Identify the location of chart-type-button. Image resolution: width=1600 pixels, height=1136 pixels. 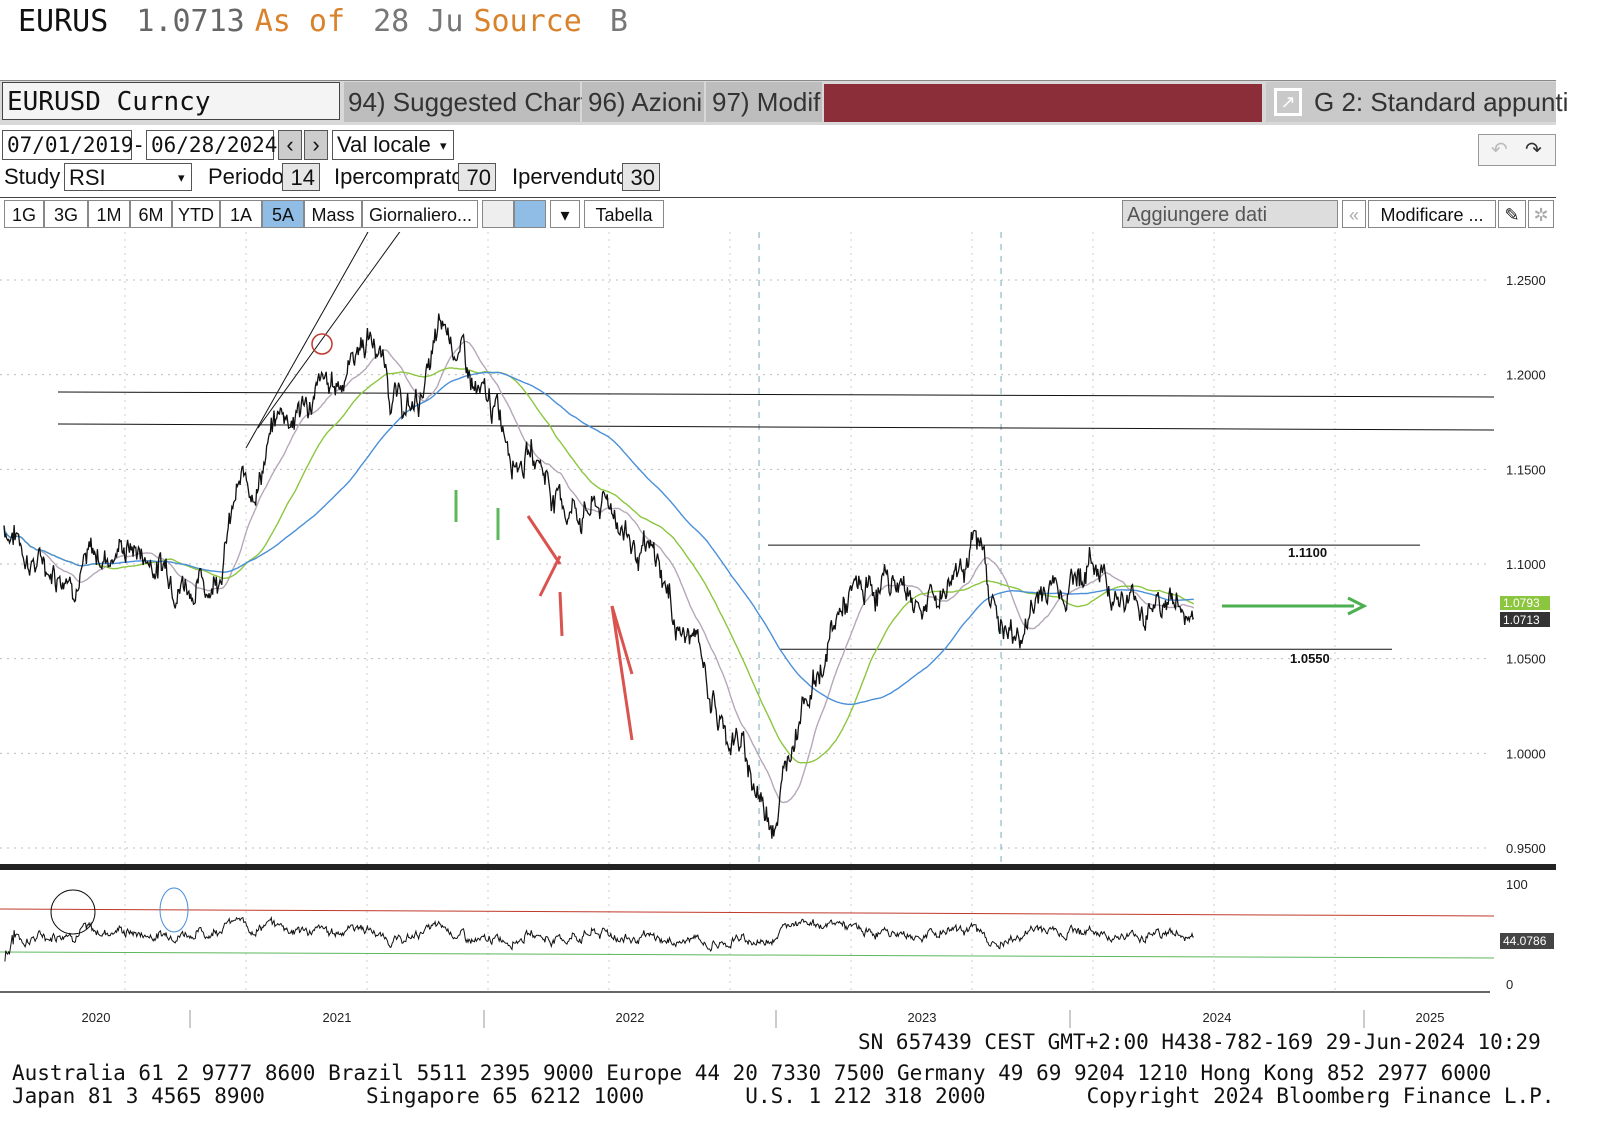
(498, 214).